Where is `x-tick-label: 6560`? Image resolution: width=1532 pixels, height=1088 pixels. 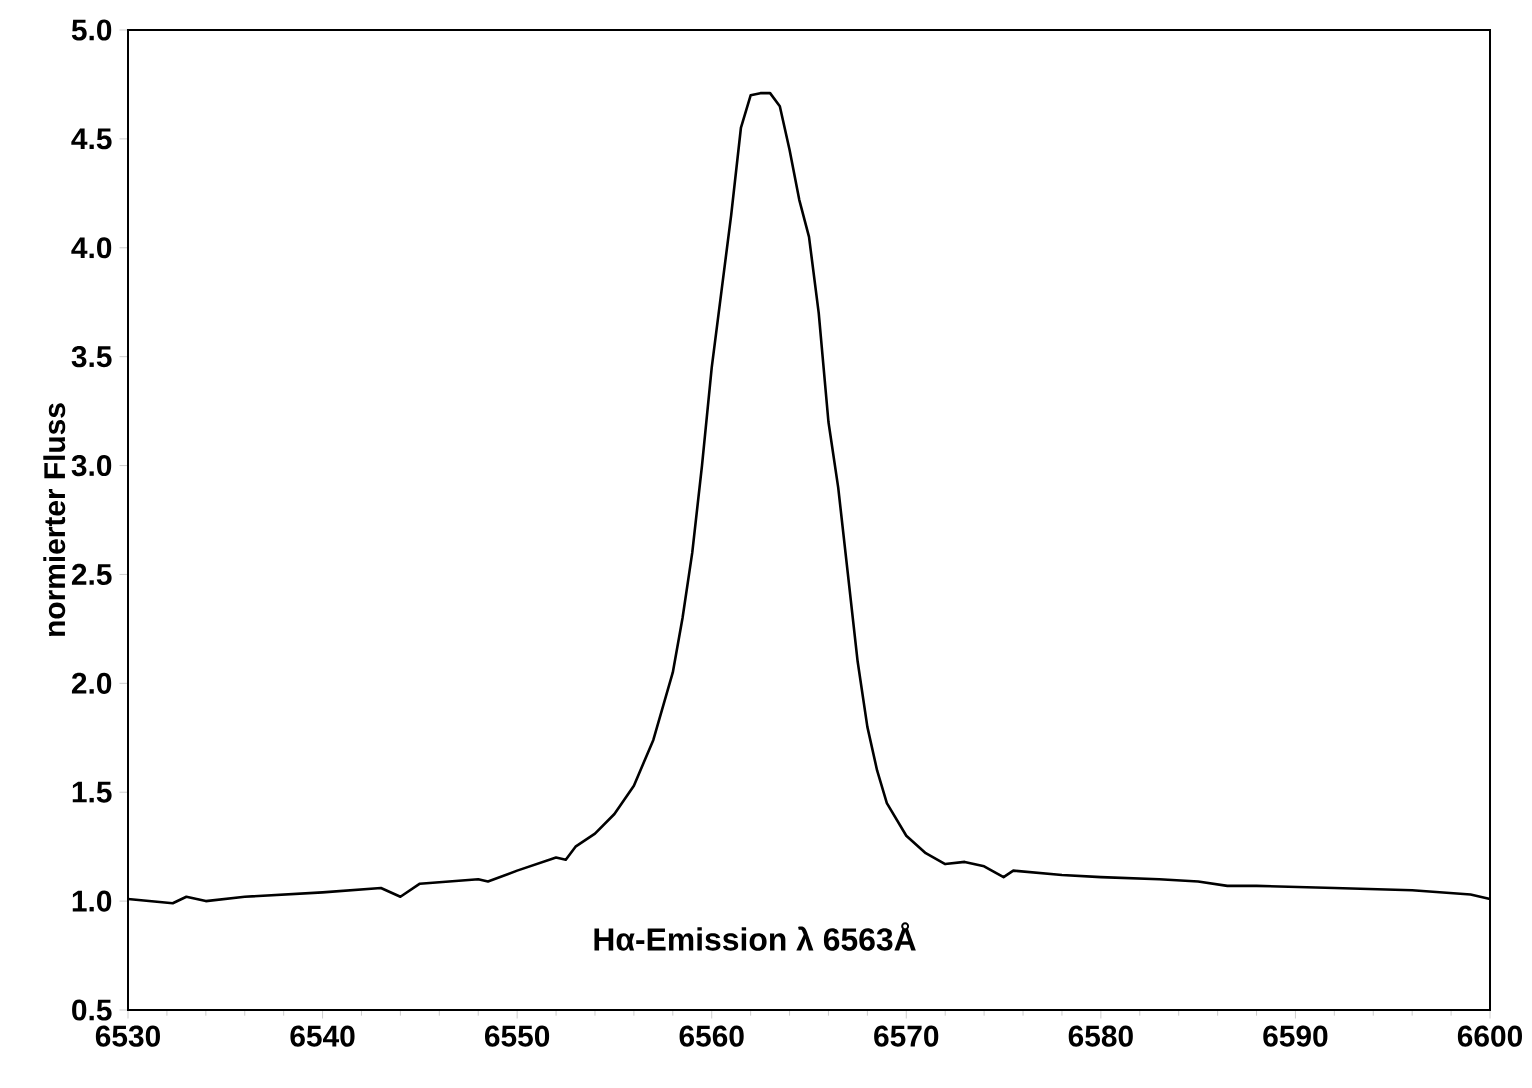
x-tick-label: 6560 is located at coordinates (711, 1036).